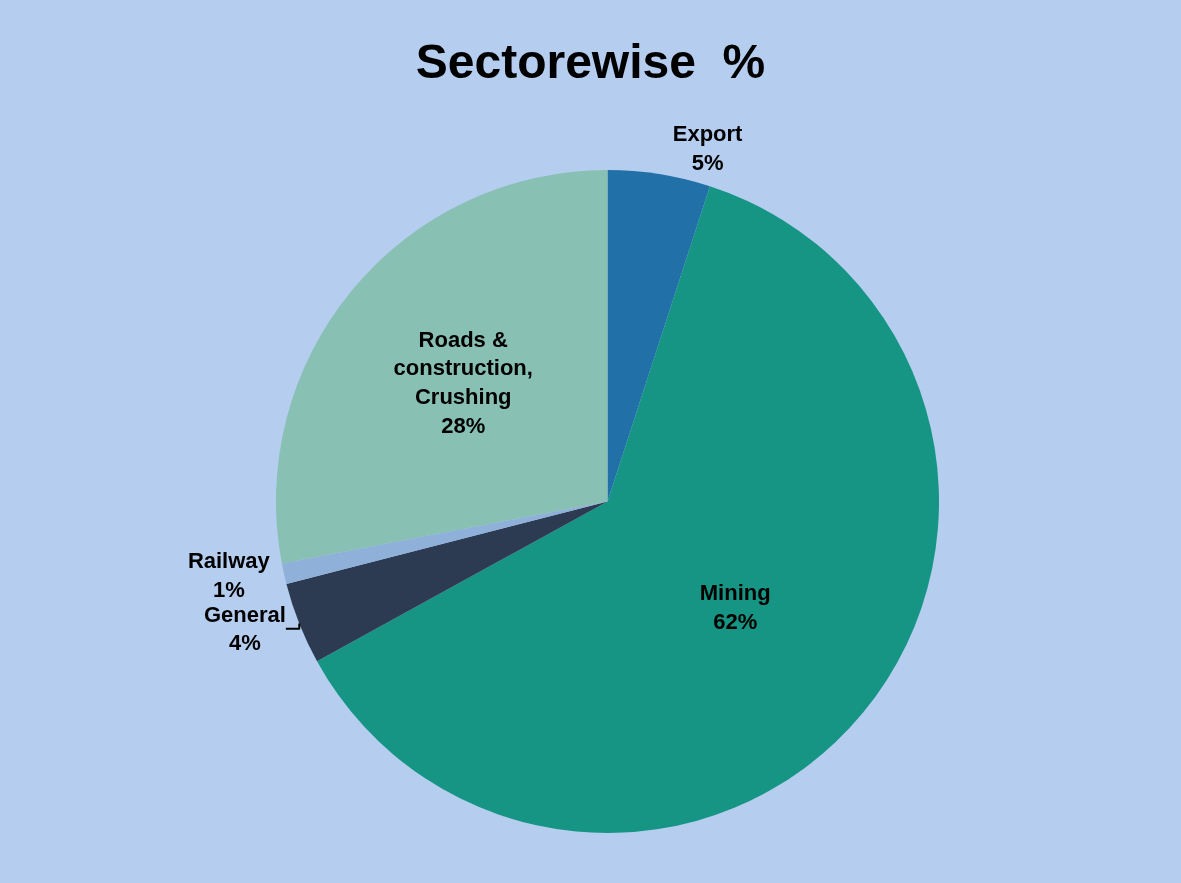 This screenshot has width=1181, height=883. I want to click on chart-title: Sectorewise %, so click(590, 61).